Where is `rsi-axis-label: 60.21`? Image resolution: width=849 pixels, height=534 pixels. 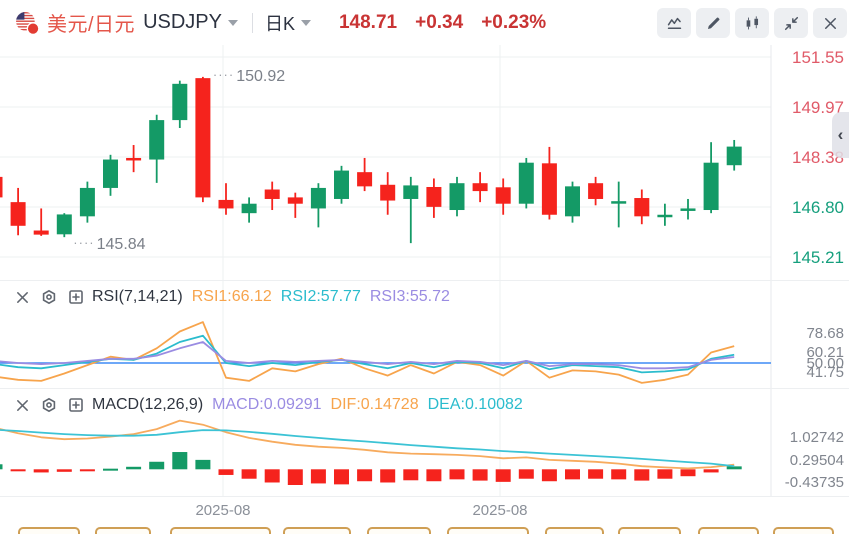 rsi-axis-label: 60.21 is located at coordinates (825, 352).